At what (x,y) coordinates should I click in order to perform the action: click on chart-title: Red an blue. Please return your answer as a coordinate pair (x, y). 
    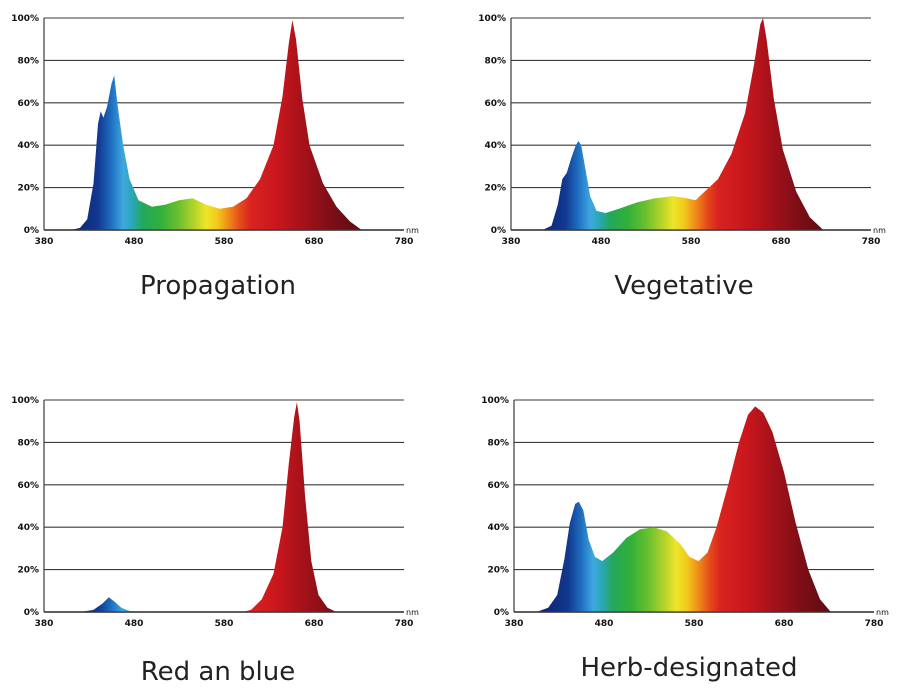
    Looking at the image, I should click on (218, 672).